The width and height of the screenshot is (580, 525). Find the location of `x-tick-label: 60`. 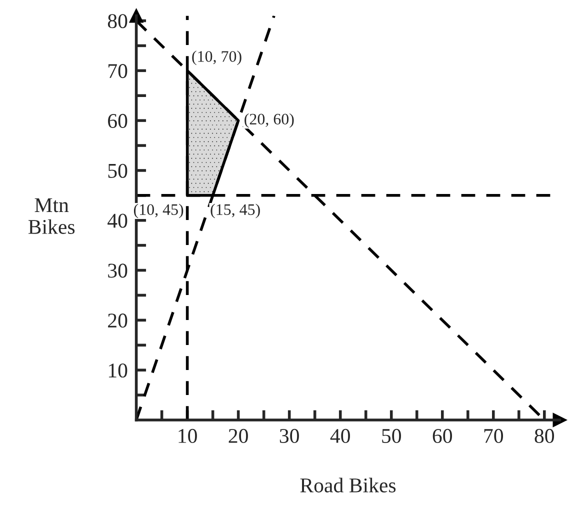

x-tick-label: 60 is located at coordinates (442, 435).